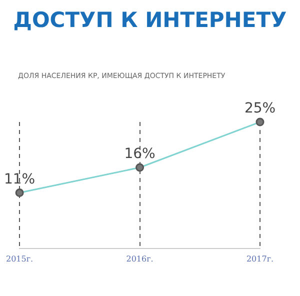  What do you see at coordinates (260, 259) in the screenshot?
I see `x-tick-label: 2017г.` at bounding box center [260, 259].